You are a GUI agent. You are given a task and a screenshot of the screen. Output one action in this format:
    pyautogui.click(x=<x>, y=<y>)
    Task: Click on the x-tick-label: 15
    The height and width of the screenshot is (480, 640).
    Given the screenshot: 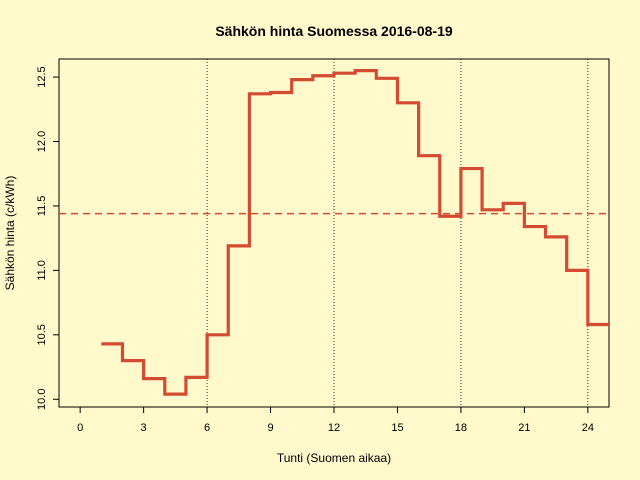 What is the action you would take?
    pyautogui.click(x=397, y=428)
    